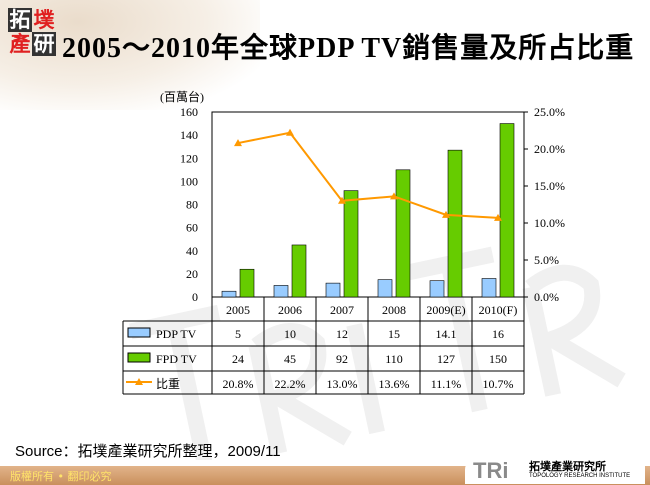 This screenshot has width=650, height=485. Describe the element at coordinates (148, 451) in the screenshot. I see `source-note: Source：拓墣產業研究所整理，2009/11` at that location.